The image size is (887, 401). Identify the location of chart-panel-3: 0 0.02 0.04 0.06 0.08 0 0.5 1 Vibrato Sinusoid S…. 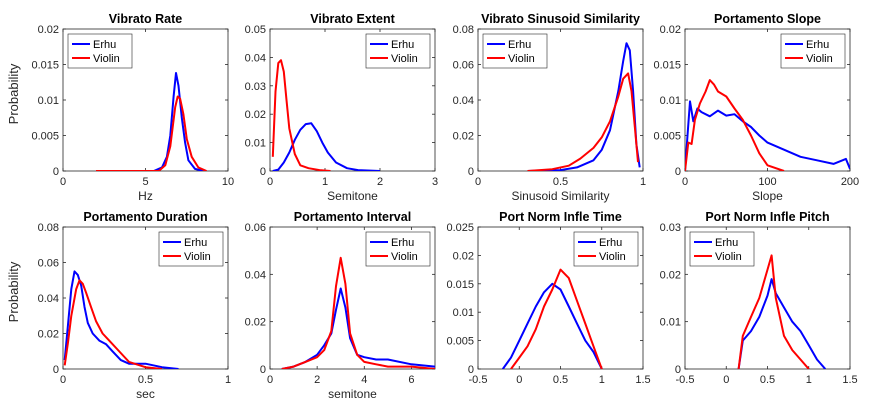
(549, 107).